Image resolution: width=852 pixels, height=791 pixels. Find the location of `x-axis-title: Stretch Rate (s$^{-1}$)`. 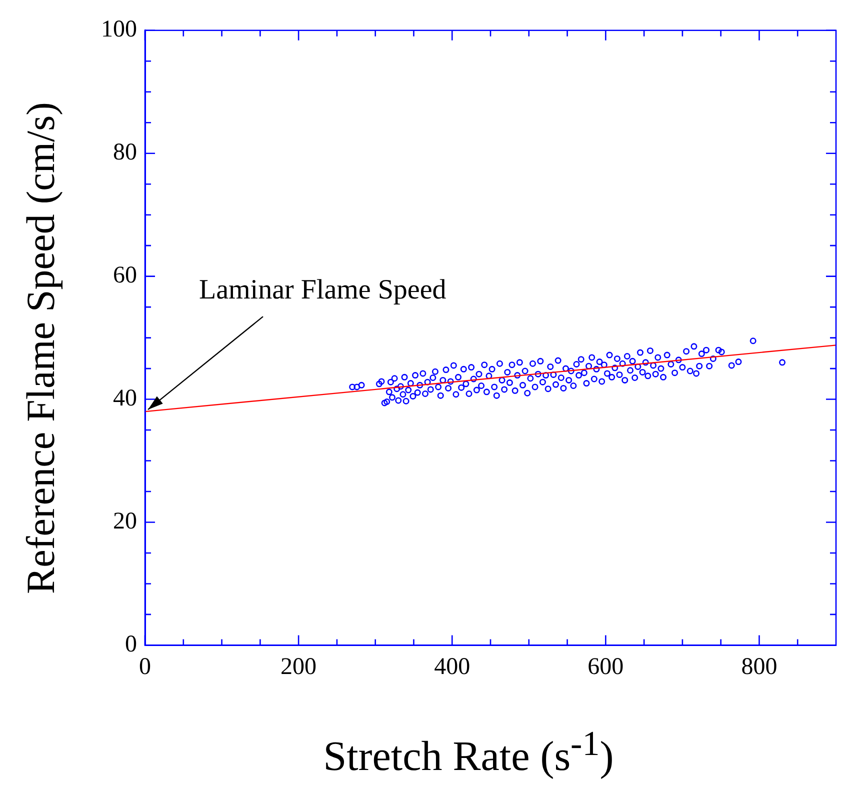

x-axis-title: Stretch Rate (s$^{-1}$) is located at coordinates (468, 752).